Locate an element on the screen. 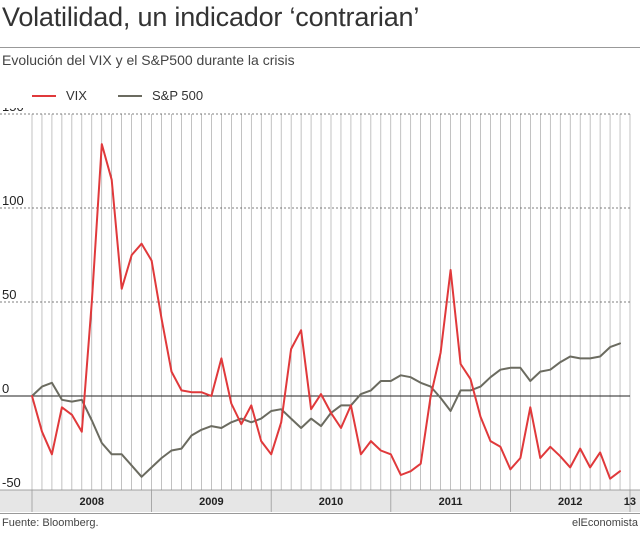 Image resolution: width=640 pixels, height=535 pixels. year-tick-label: 2008 is located at coordinates (92, 502).